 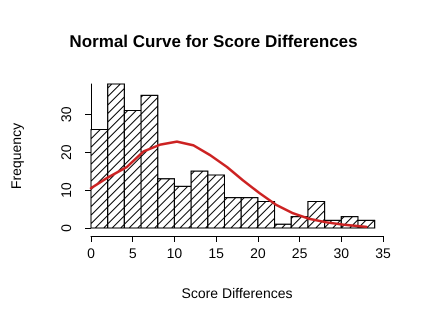 What do you see at coordinates (174, 253) in the screenshot?
I see `x-tick-label: 10` at bounding box center [174, 253].